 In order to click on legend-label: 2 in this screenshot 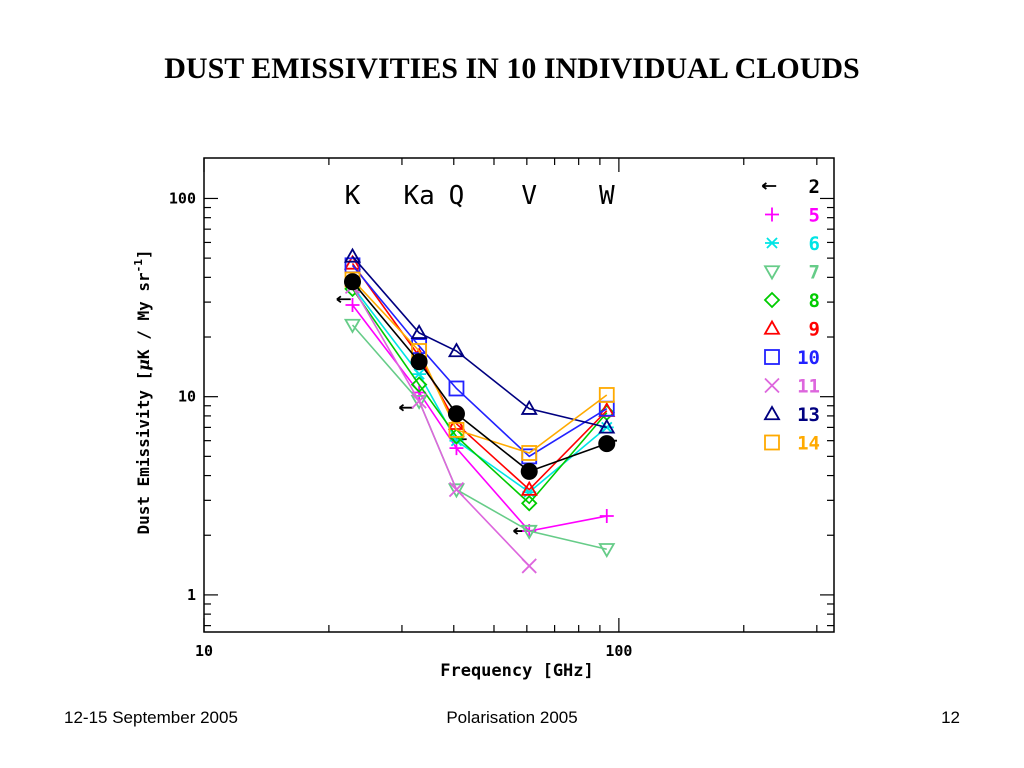, I will do `click(814, 187)`.